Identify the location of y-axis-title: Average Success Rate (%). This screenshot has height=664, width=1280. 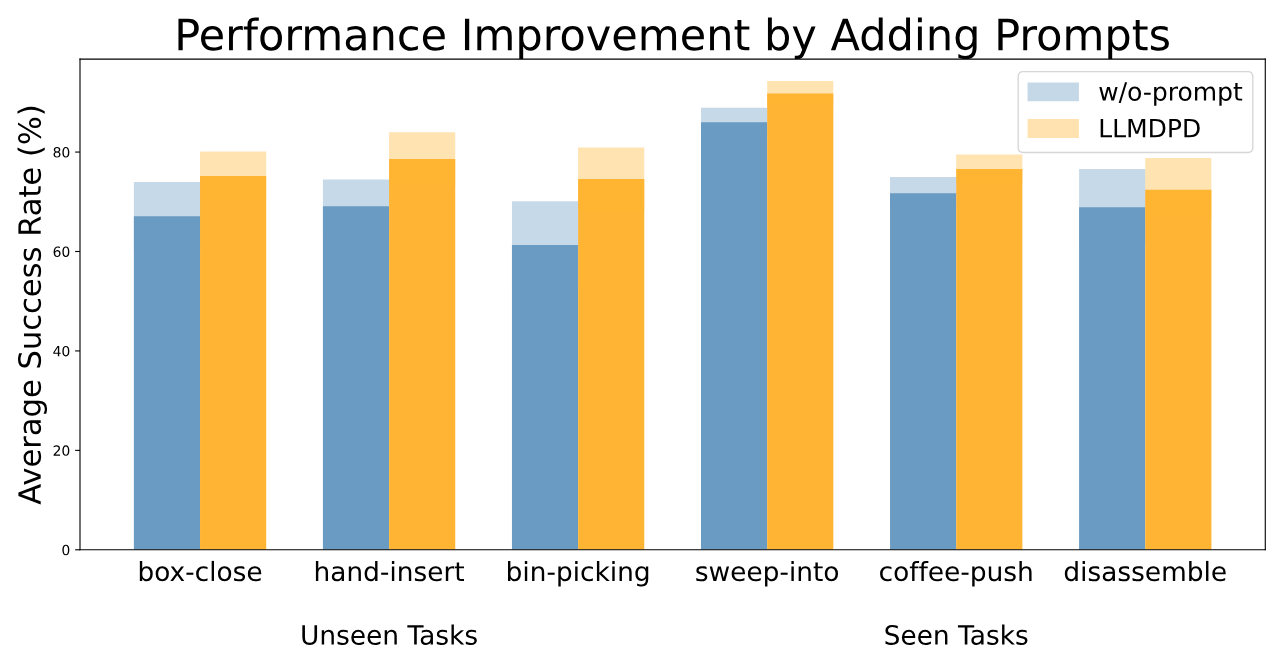
(32, 305).